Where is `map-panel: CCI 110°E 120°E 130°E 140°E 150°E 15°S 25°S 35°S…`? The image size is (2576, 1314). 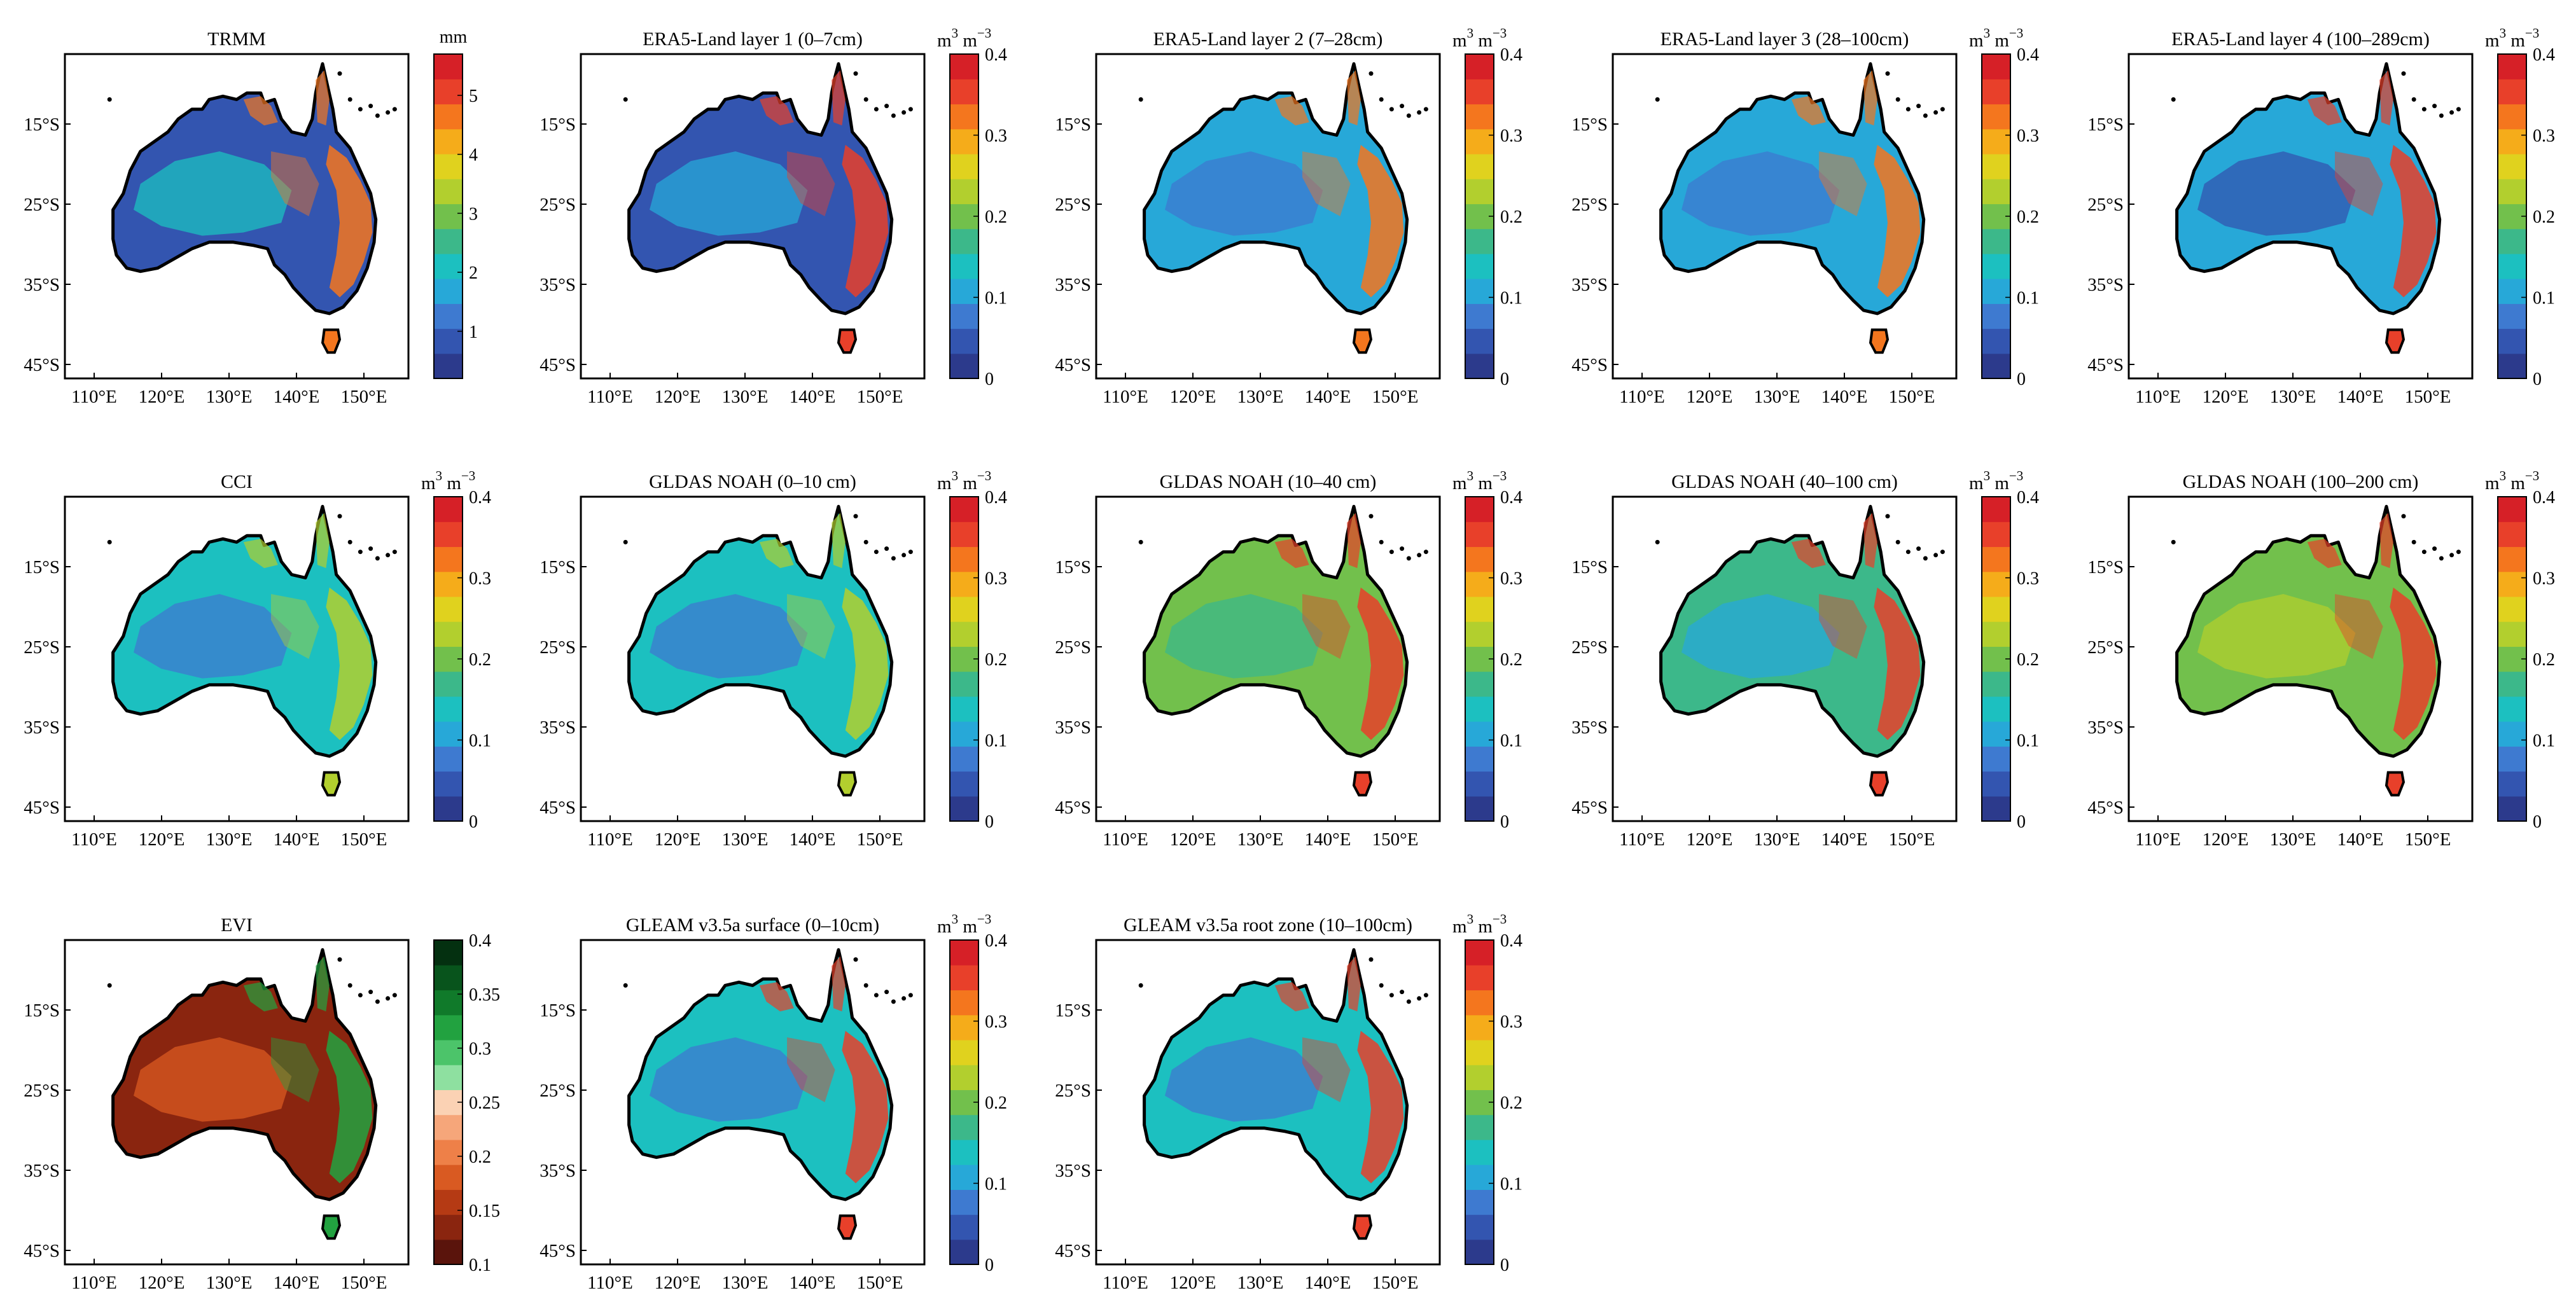
map-panel: CCI 110°E 120°E 130°E 140°E 150°E 15°S 25°S 35°S… is located at coordinates (257, 659).